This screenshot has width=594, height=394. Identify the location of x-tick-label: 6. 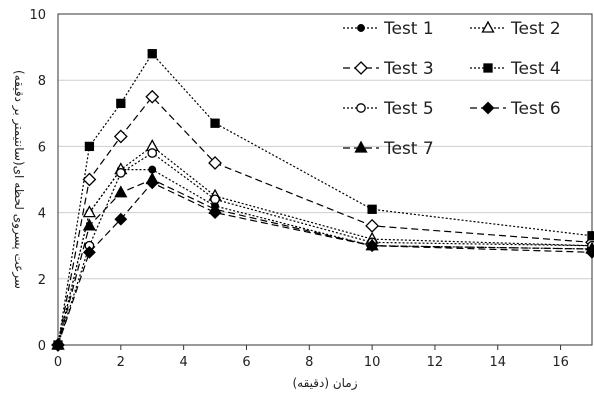
(246, 362).